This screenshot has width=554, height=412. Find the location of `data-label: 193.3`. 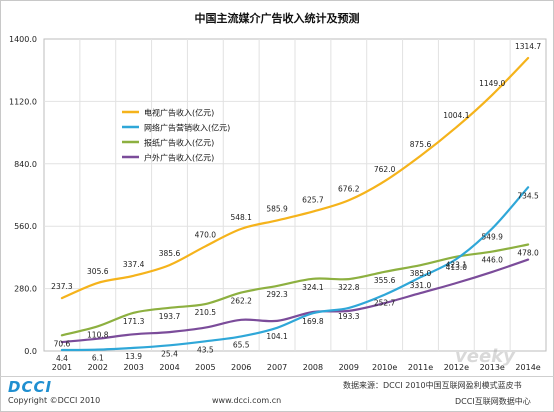

data-label: 193.3 is located at coordinates (349, 316).